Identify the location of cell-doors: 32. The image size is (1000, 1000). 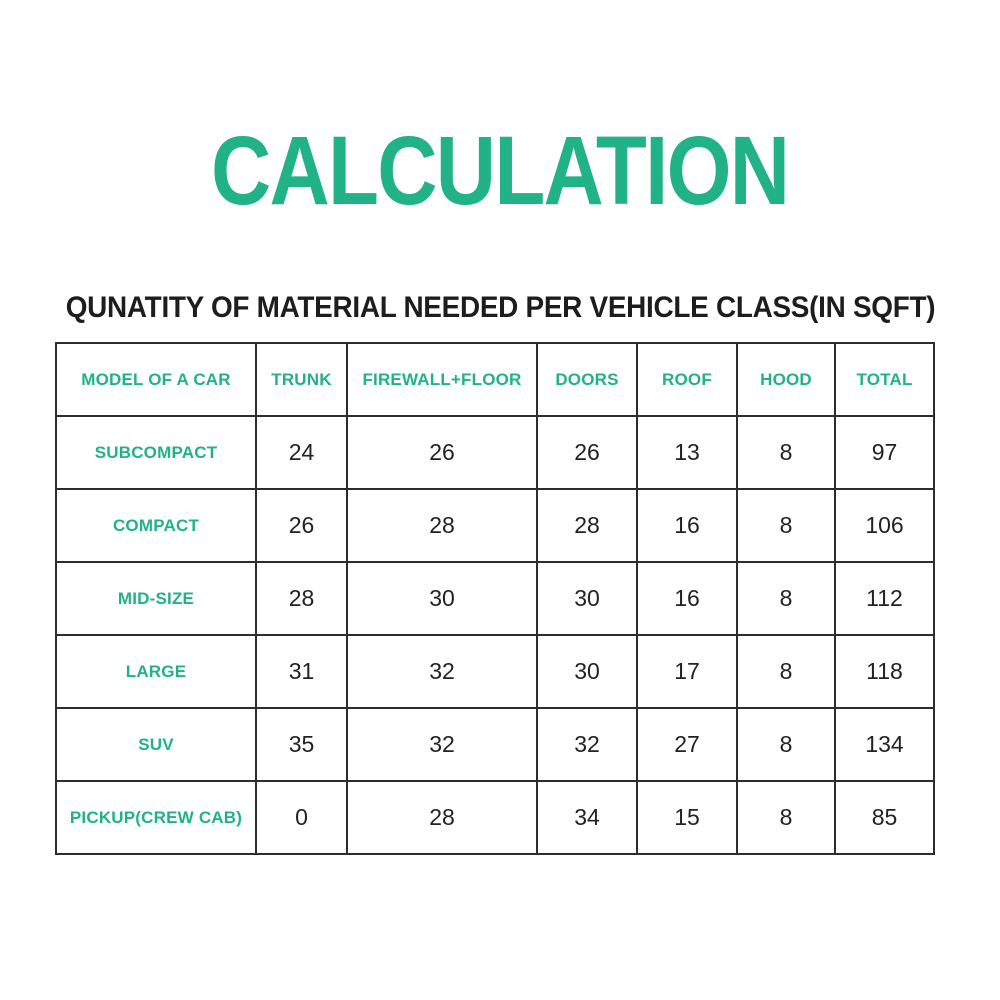
(587, 744).